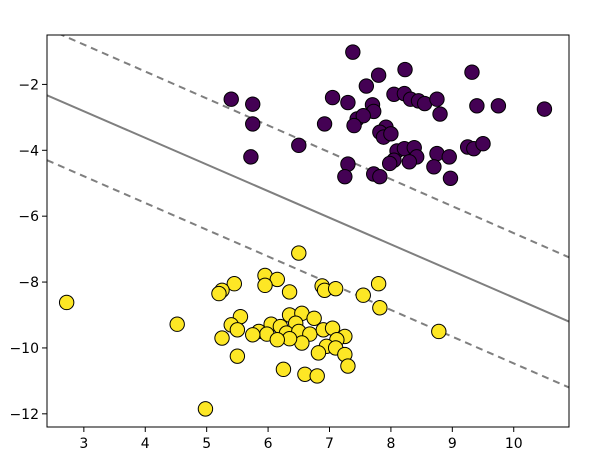 Image resolution: width=600 pixels, height=463 pixels. Describe the element at coordinates (28, 217) in the screenshot. I see `y-tick-label: −6` at that location.